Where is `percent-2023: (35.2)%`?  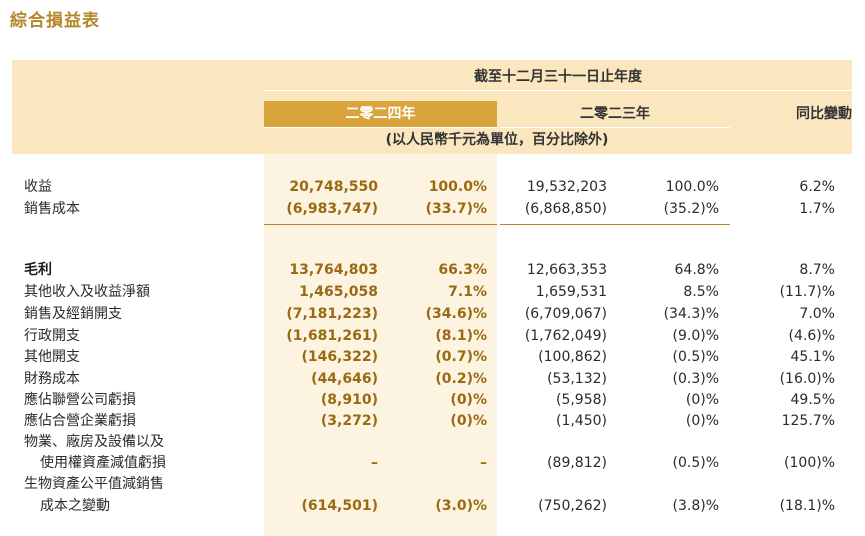
percent-2023: (35.2)% is located at coordinates (691, 209).